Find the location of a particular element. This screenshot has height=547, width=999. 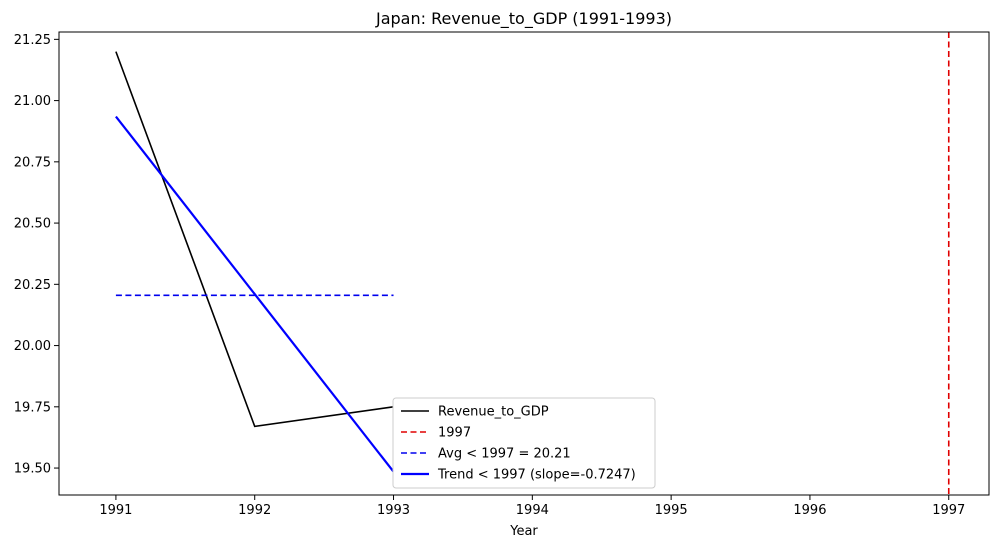

x-tick-label: 1996 is located at coordinates (809, 510).